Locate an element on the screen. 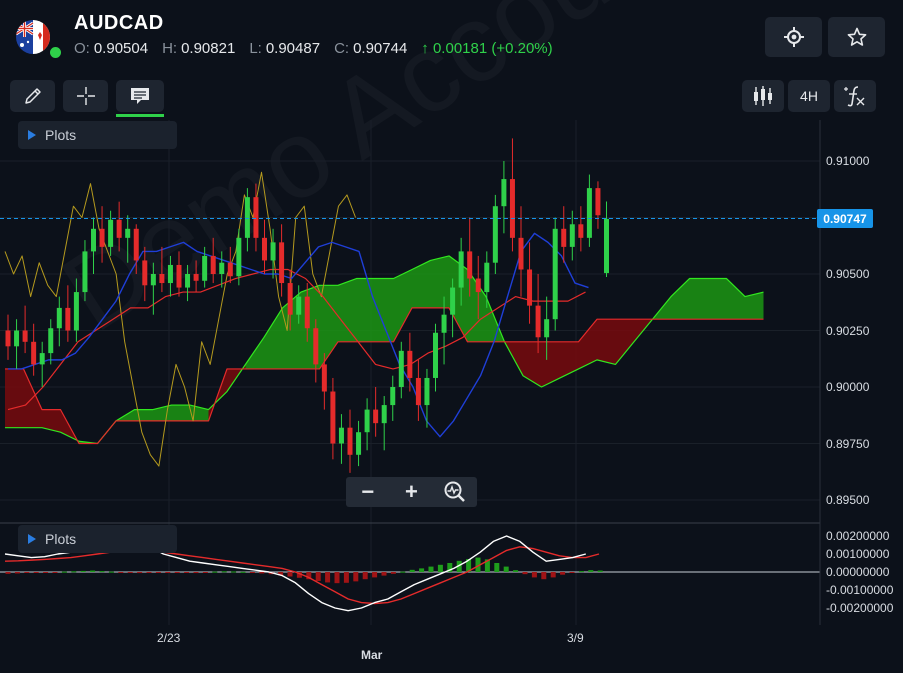  zoom-fit-icon is located at coordinates (455, 491).